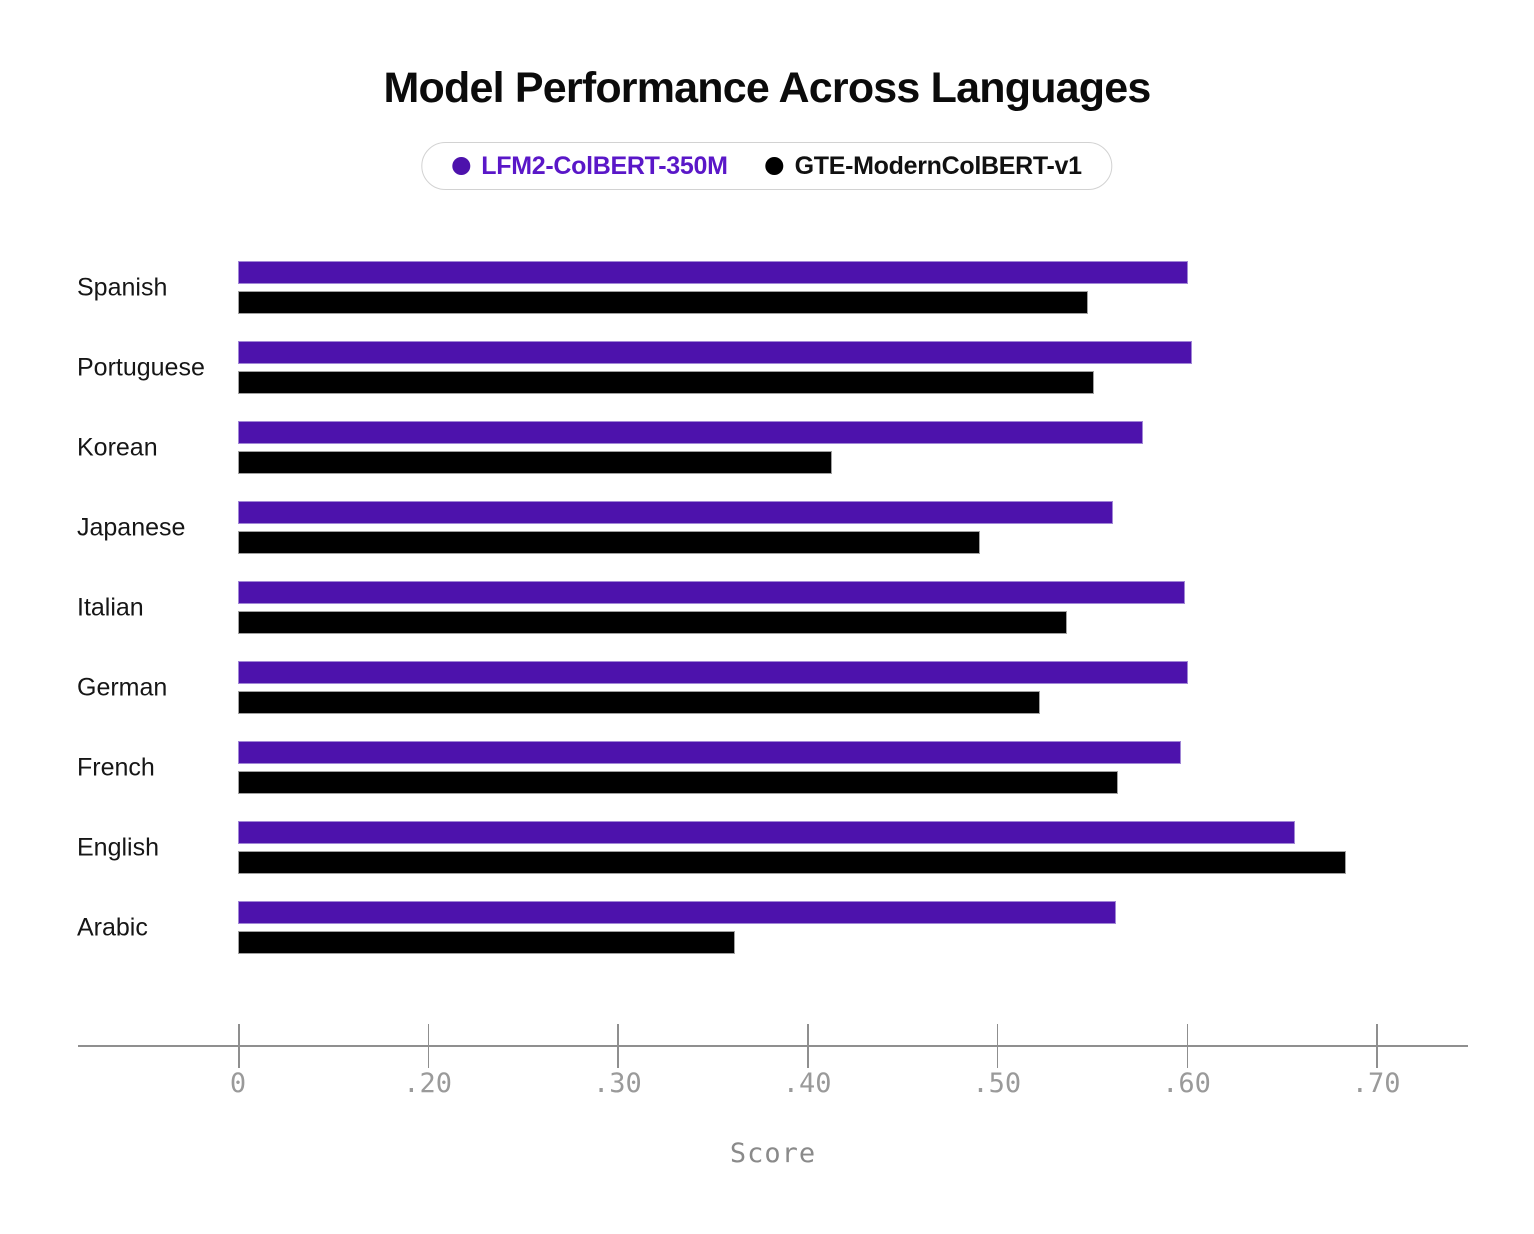 Image resolution: width=1534 pixels, height=1234 pixels. Describe the element at coordinates (713, 272) in the screenshot. I see `bar-spanish-lfm2` at that location.